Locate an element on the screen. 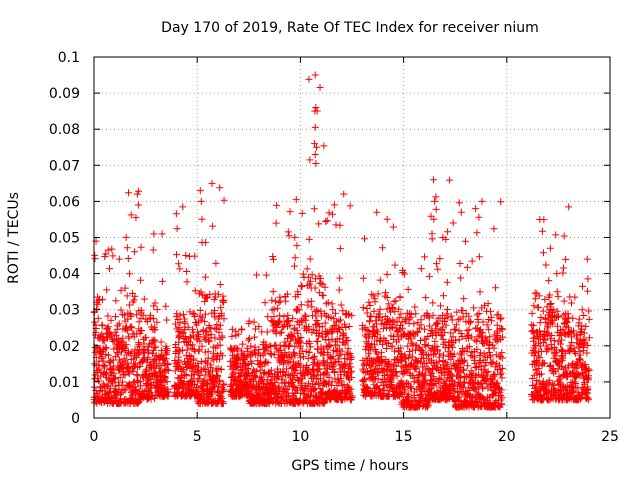  x-tick-label: 0 is located at coordinates (94, 437).